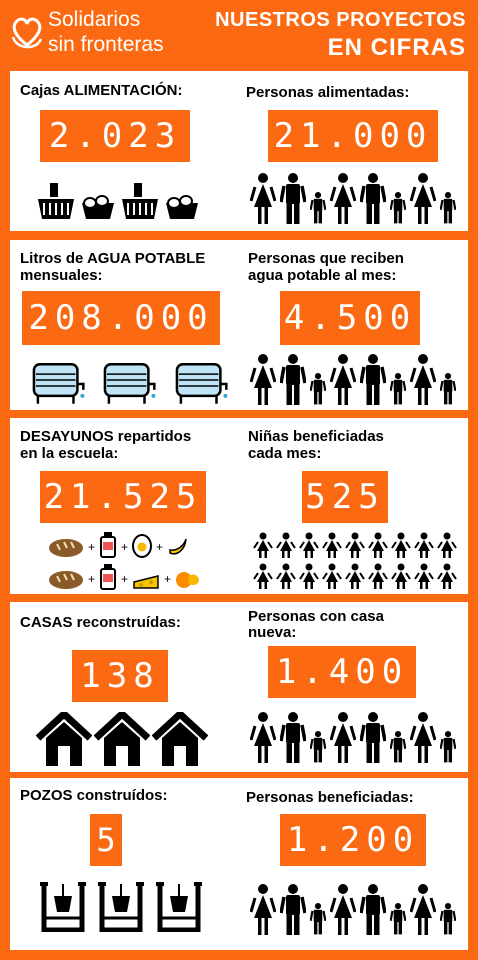  What do you see at coordinates (396, 47) in the screenshot?
I see `page-title-line2: EN CIFRAS` at bounding box center [396, 47].